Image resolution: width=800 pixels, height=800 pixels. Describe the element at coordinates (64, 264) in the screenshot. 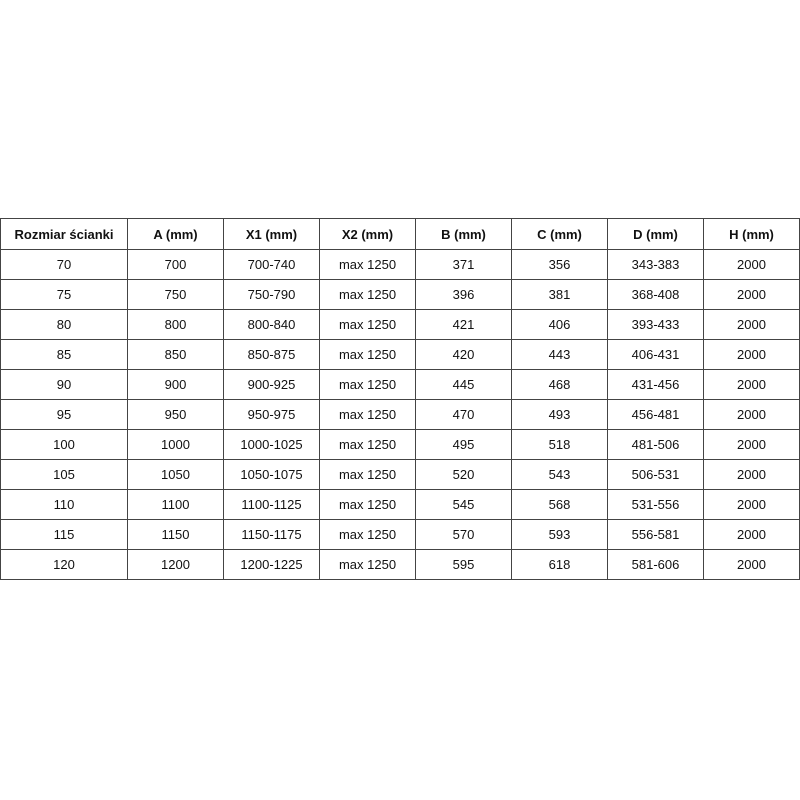

I see `table-cell: 70` at that location.